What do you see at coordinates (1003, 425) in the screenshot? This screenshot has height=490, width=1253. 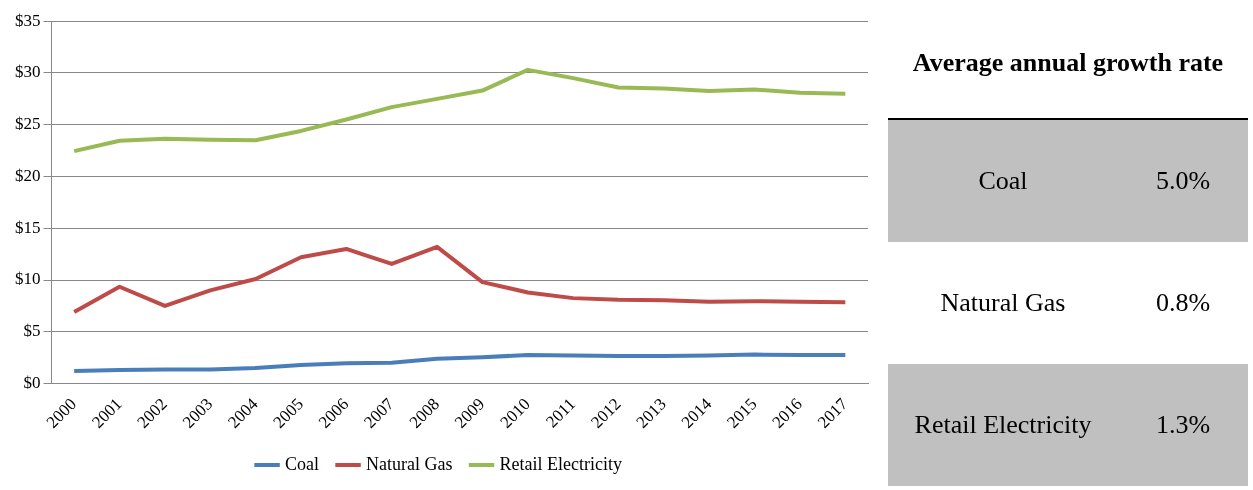 I see `text: Retail Electricity` at bounding box center [1003, 425].